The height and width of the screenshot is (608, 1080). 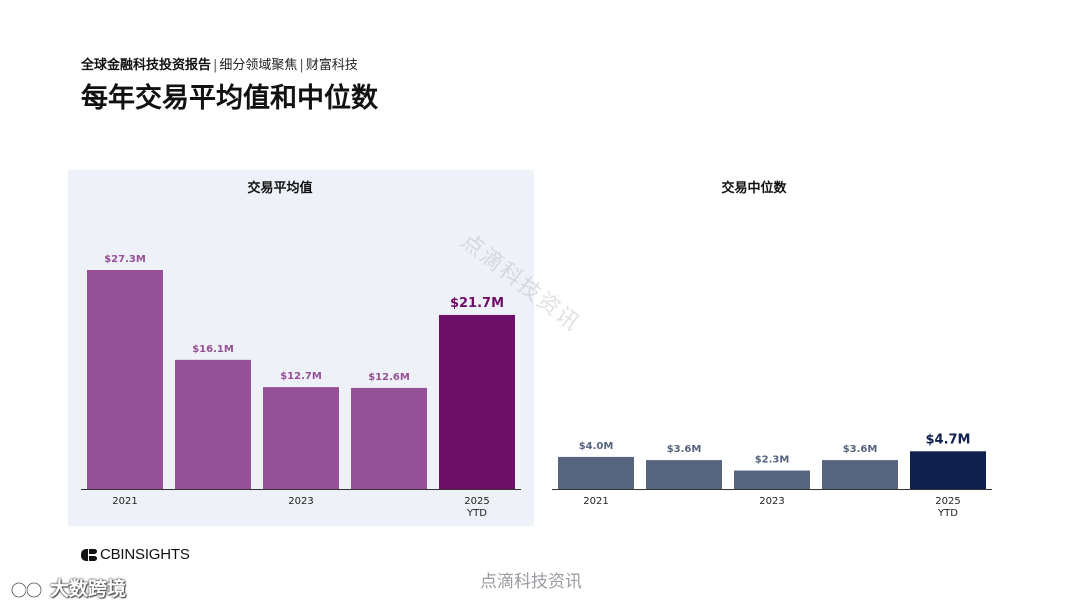 What do you see at coordinates (213, 349) in the screenshot?
I see `average-data-label: $16.1M` at bounding box center [213, 349].